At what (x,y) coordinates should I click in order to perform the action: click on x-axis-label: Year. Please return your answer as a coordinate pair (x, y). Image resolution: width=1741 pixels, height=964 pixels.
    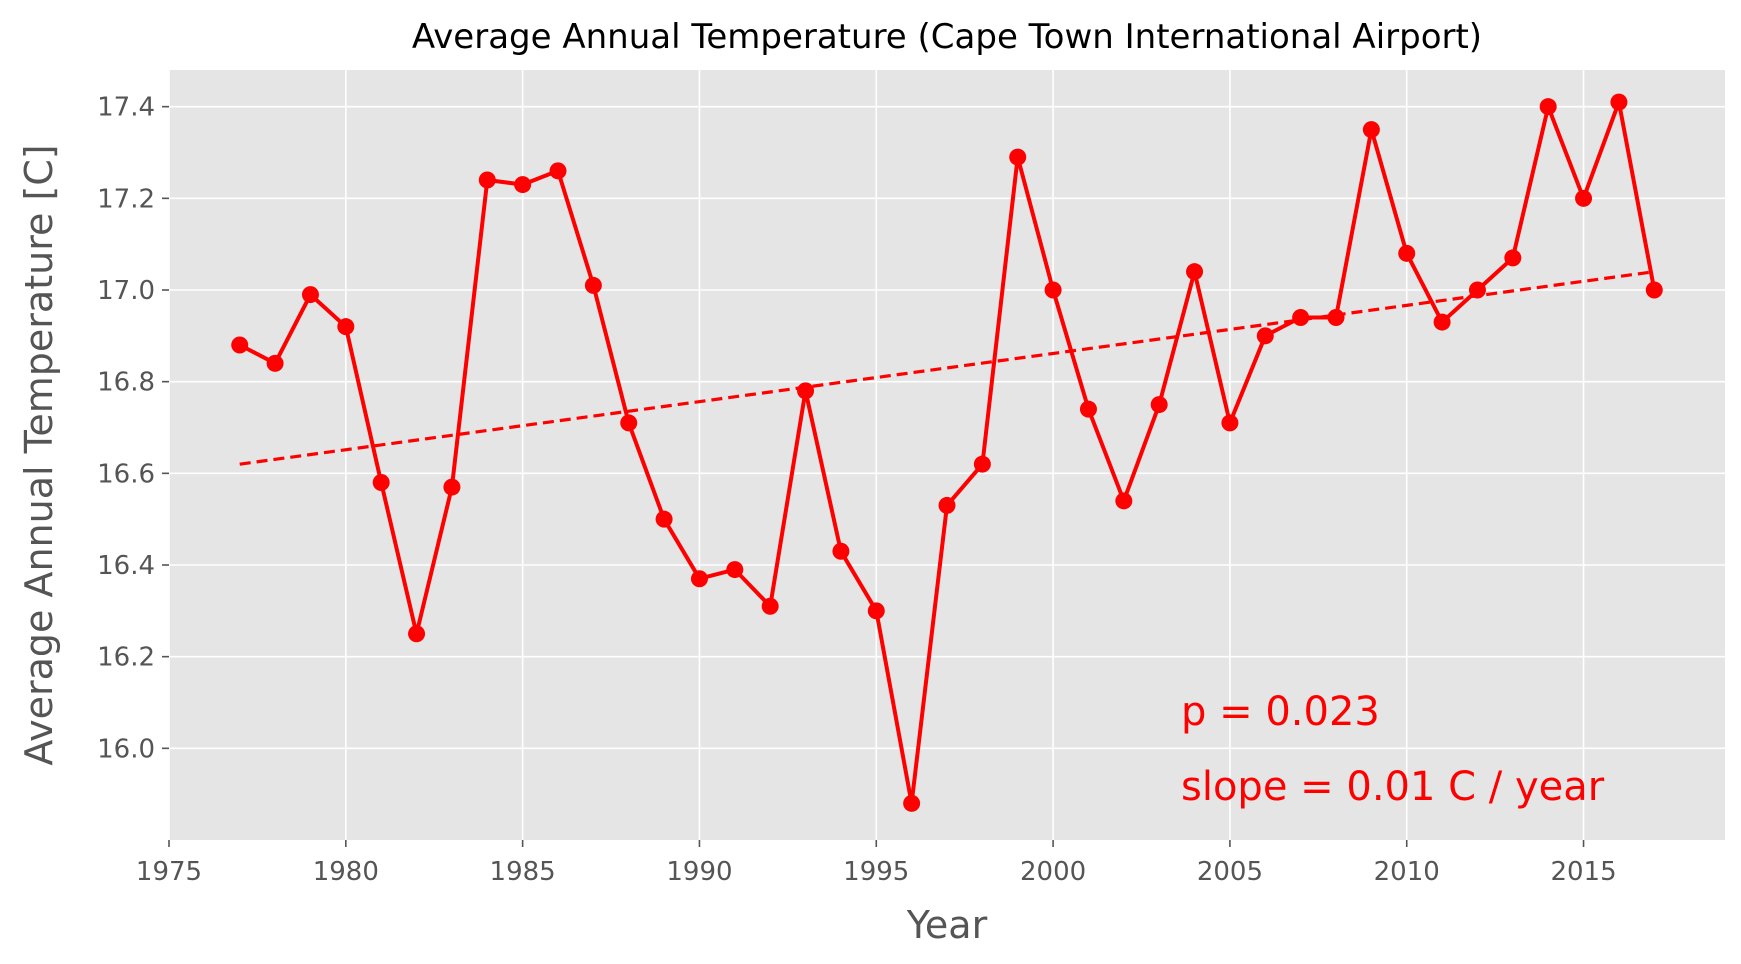
    Looking at the image, I should click on (947, 925).